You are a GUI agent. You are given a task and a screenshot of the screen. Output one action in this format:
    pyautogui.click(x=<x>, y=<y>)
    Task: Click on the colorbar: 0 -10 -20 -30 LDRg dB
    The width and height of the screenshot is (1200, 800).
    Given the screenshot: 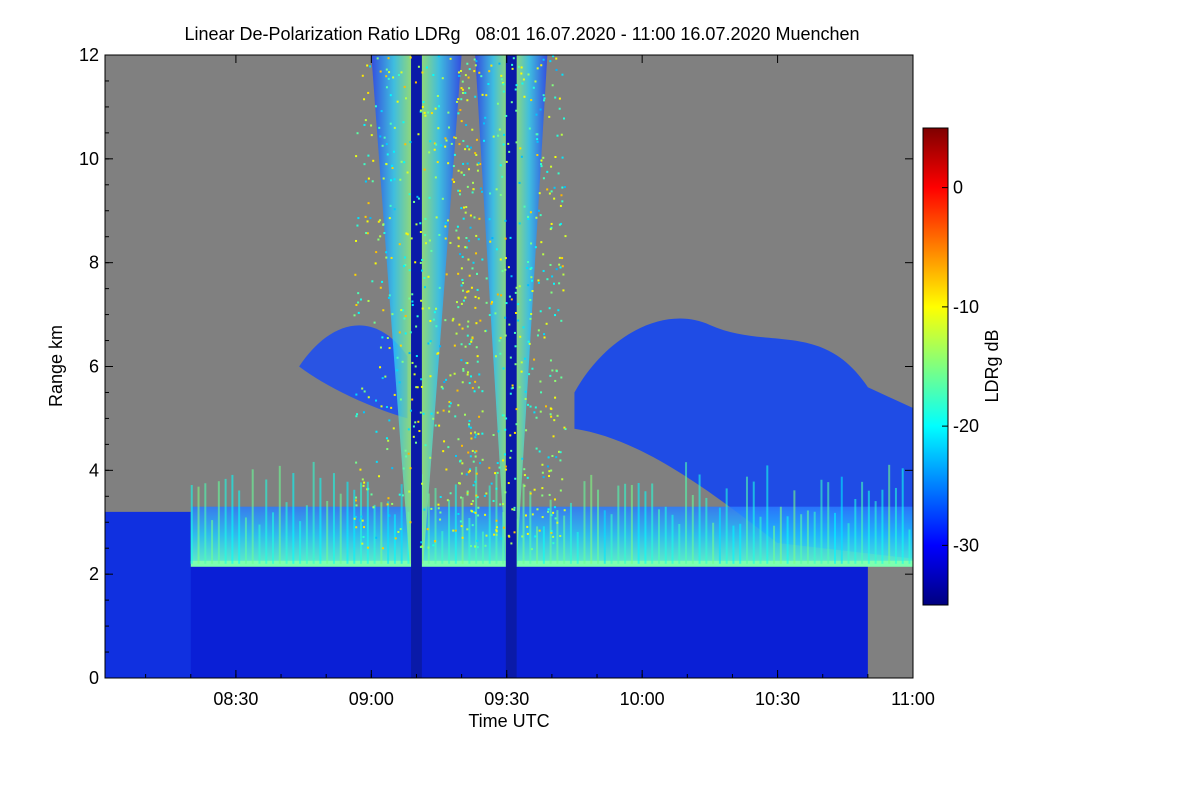 What is the action you would take?
    pyautogui.click(x=962, y=366)
    